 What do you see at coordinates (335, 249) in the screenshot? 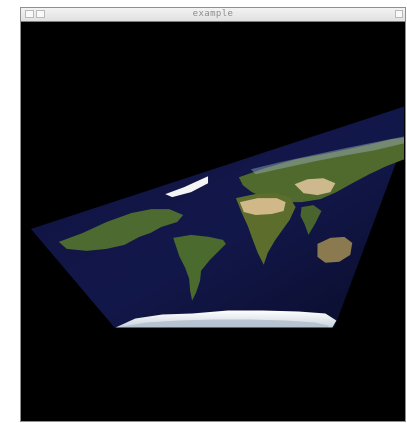
I see `australia-land` at bounding box center [335, 249].